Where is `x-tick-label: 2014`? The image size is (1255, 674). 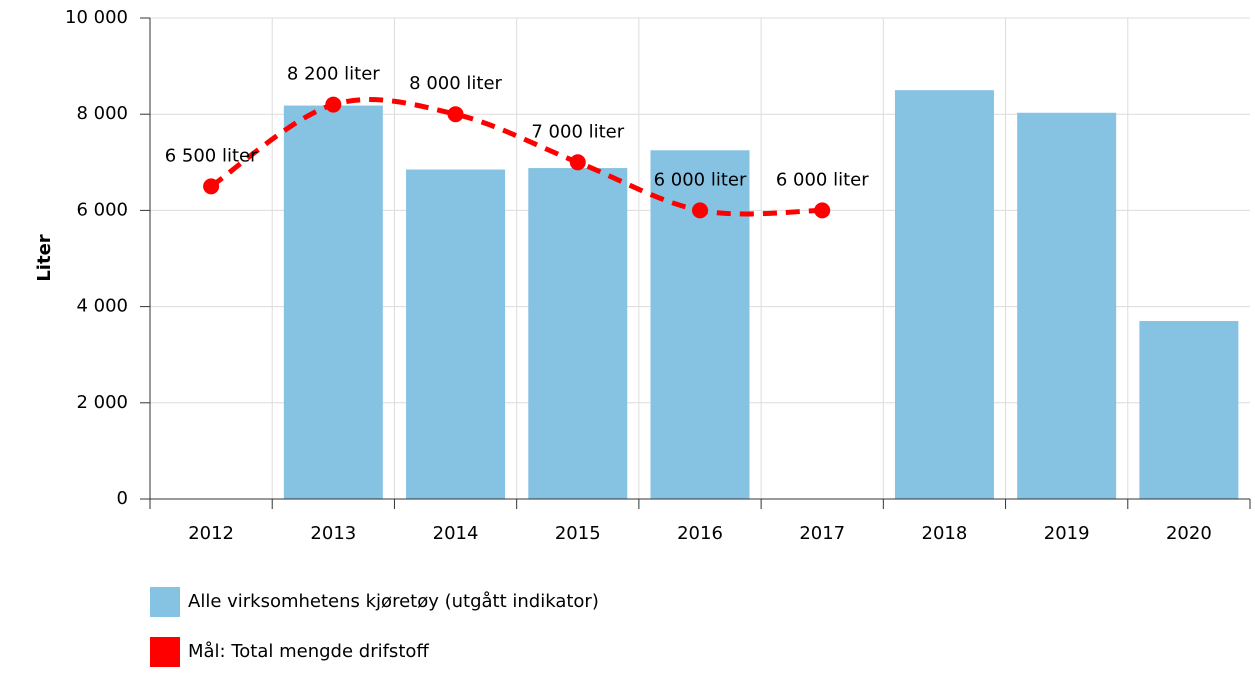 x-tick-label: 2014 is located at coordinates (456, 533).